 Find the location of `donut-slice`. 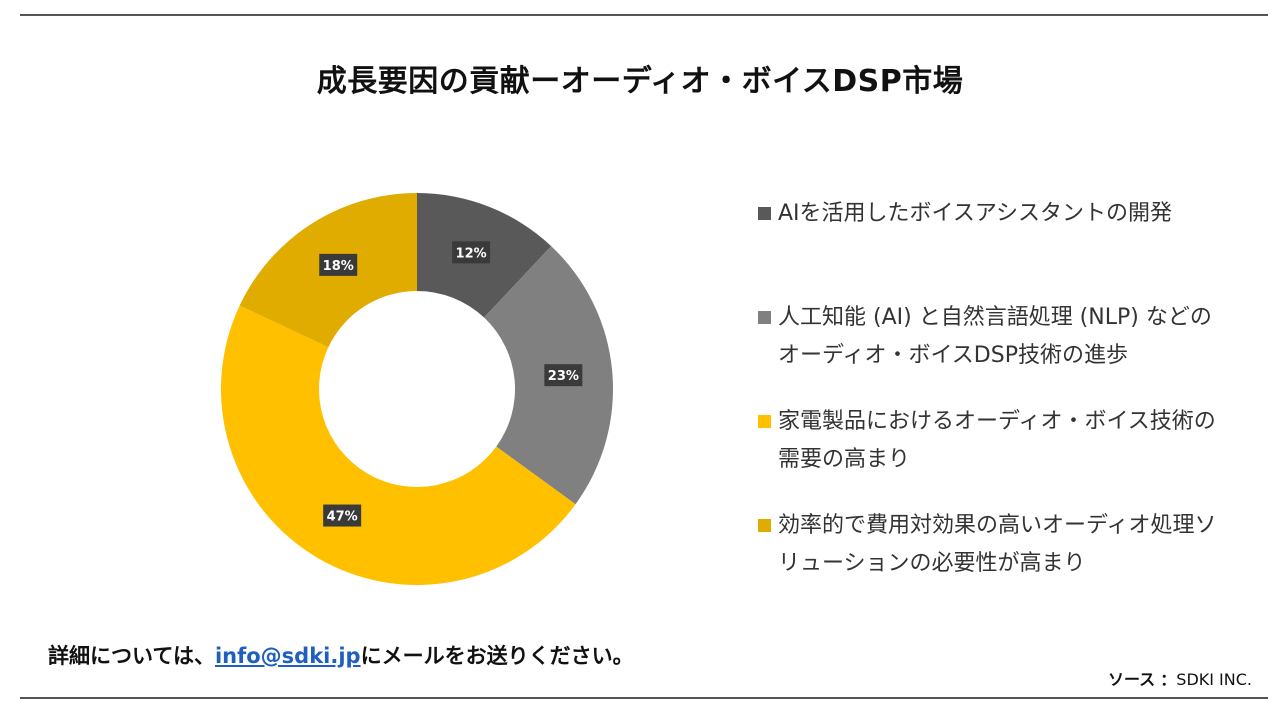

donut-slice is located at coordinates (398, 445).